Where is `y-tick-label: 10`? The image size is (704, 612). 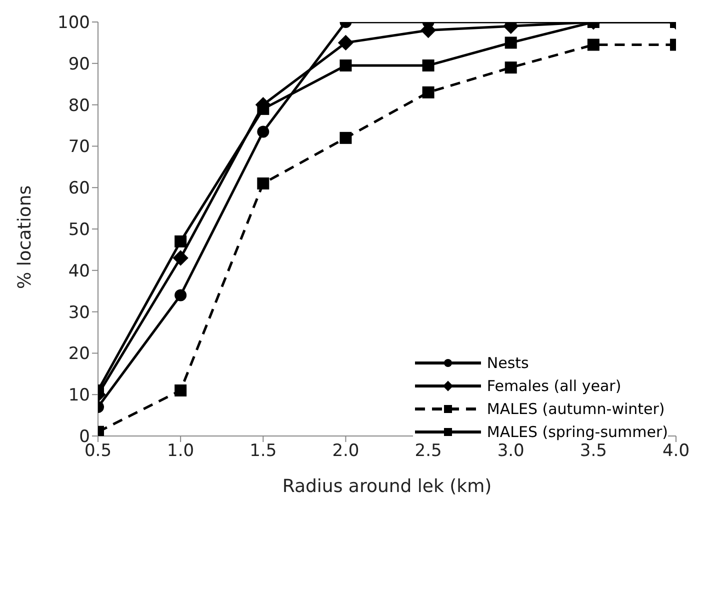
y-tick-label: 10 is located at coordinates (79, 396).